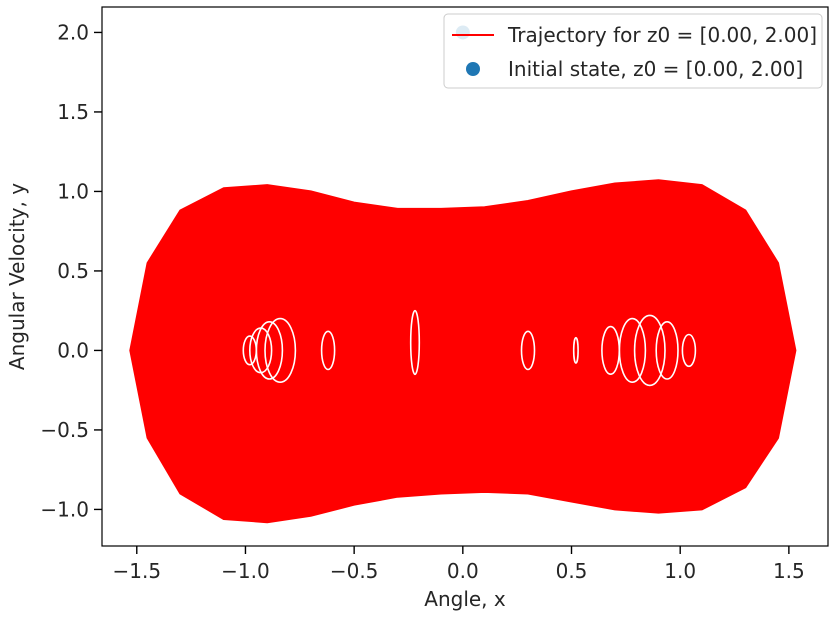  I want to click on legend-label: Trajectory for z0 = [0.00, 2.00], so click(662, 35).